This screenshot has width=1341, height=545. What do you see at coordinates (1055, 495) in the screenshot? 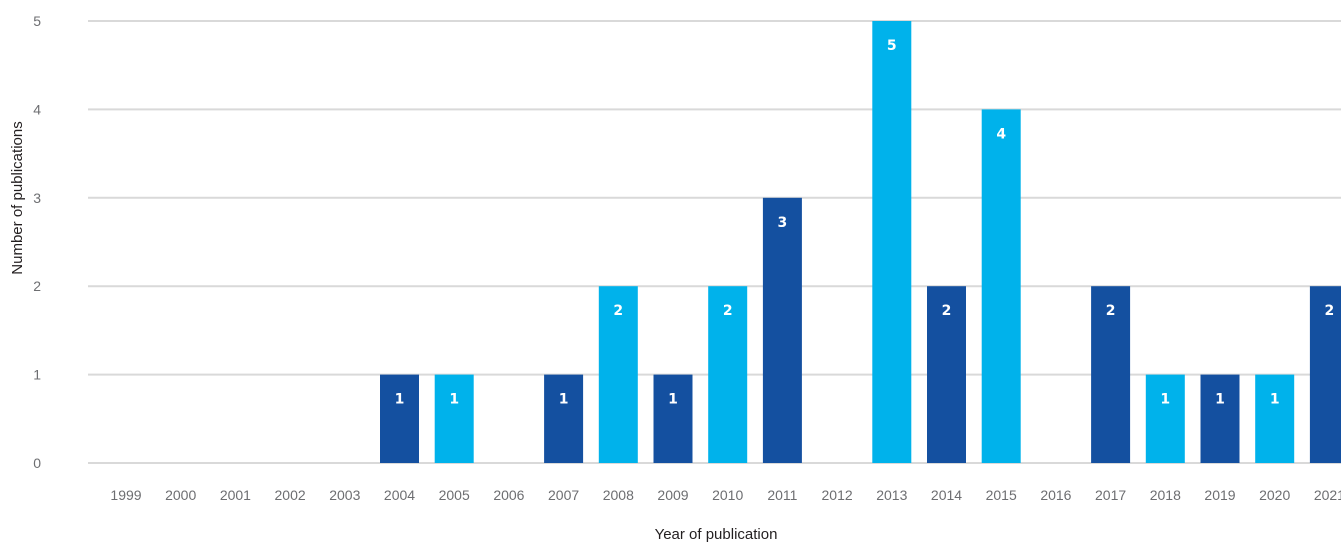
I see `x-tick-label: 2016` at bounding box center [1055, 495].